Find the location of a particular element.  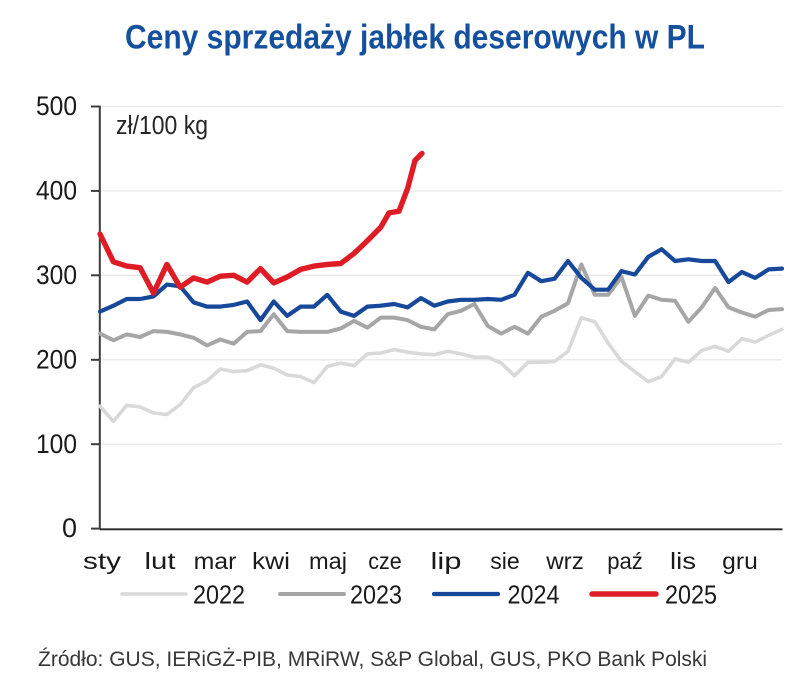

svg-text: 0 is located at coordinates (69, 528).